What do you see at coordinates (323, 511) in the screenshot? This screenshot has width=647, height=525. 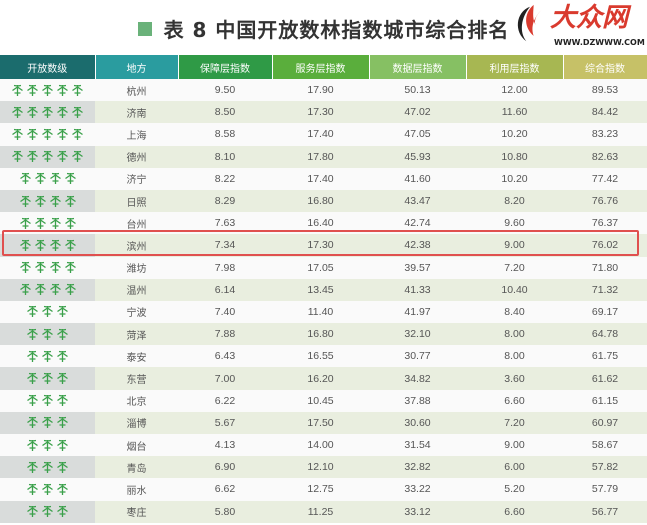 I see `table-row: 枣庄 5.80 11.25 33.12 6.60 56.77` at bounding box center [323, 511].